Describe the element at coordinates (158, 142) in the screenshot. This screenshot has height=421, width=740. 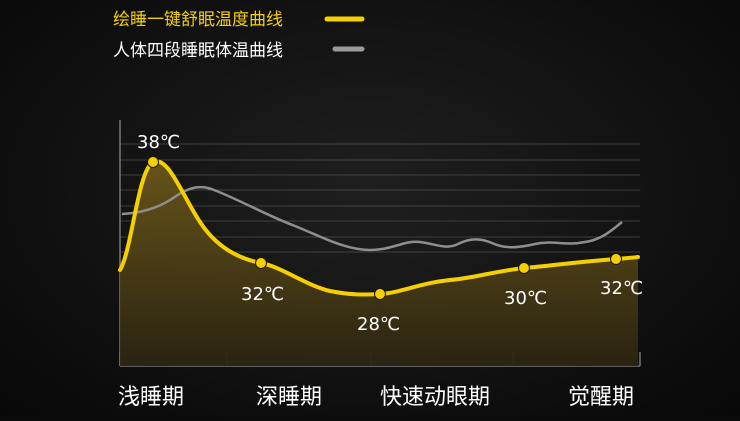
I see `data-point-label: 38℃` at that location.